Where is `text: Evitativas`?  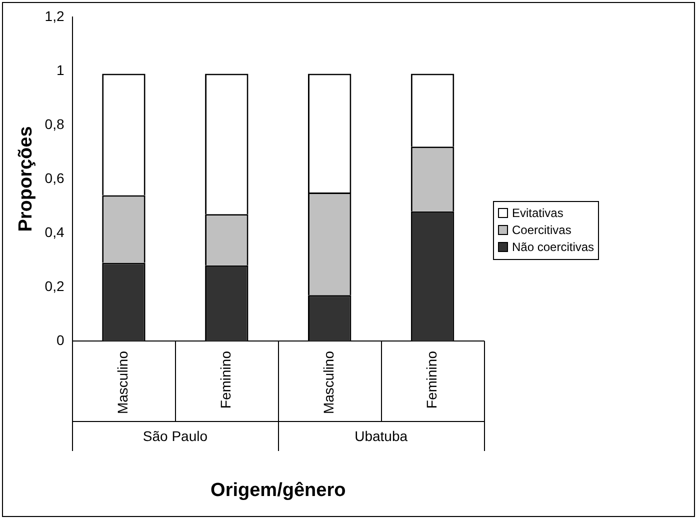 text: Evitativas is located at coordinates (538, 213).